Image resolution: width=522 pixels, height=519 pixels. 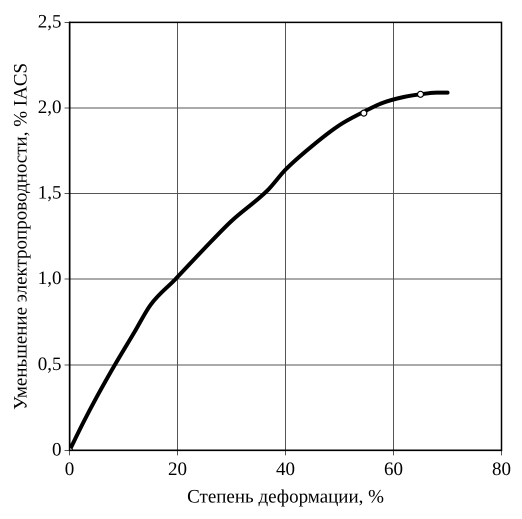 What do you see at coordinates (394, 469) in the screenshot?
I see `x-tick-label: 60` at bounding box center [394, 469].